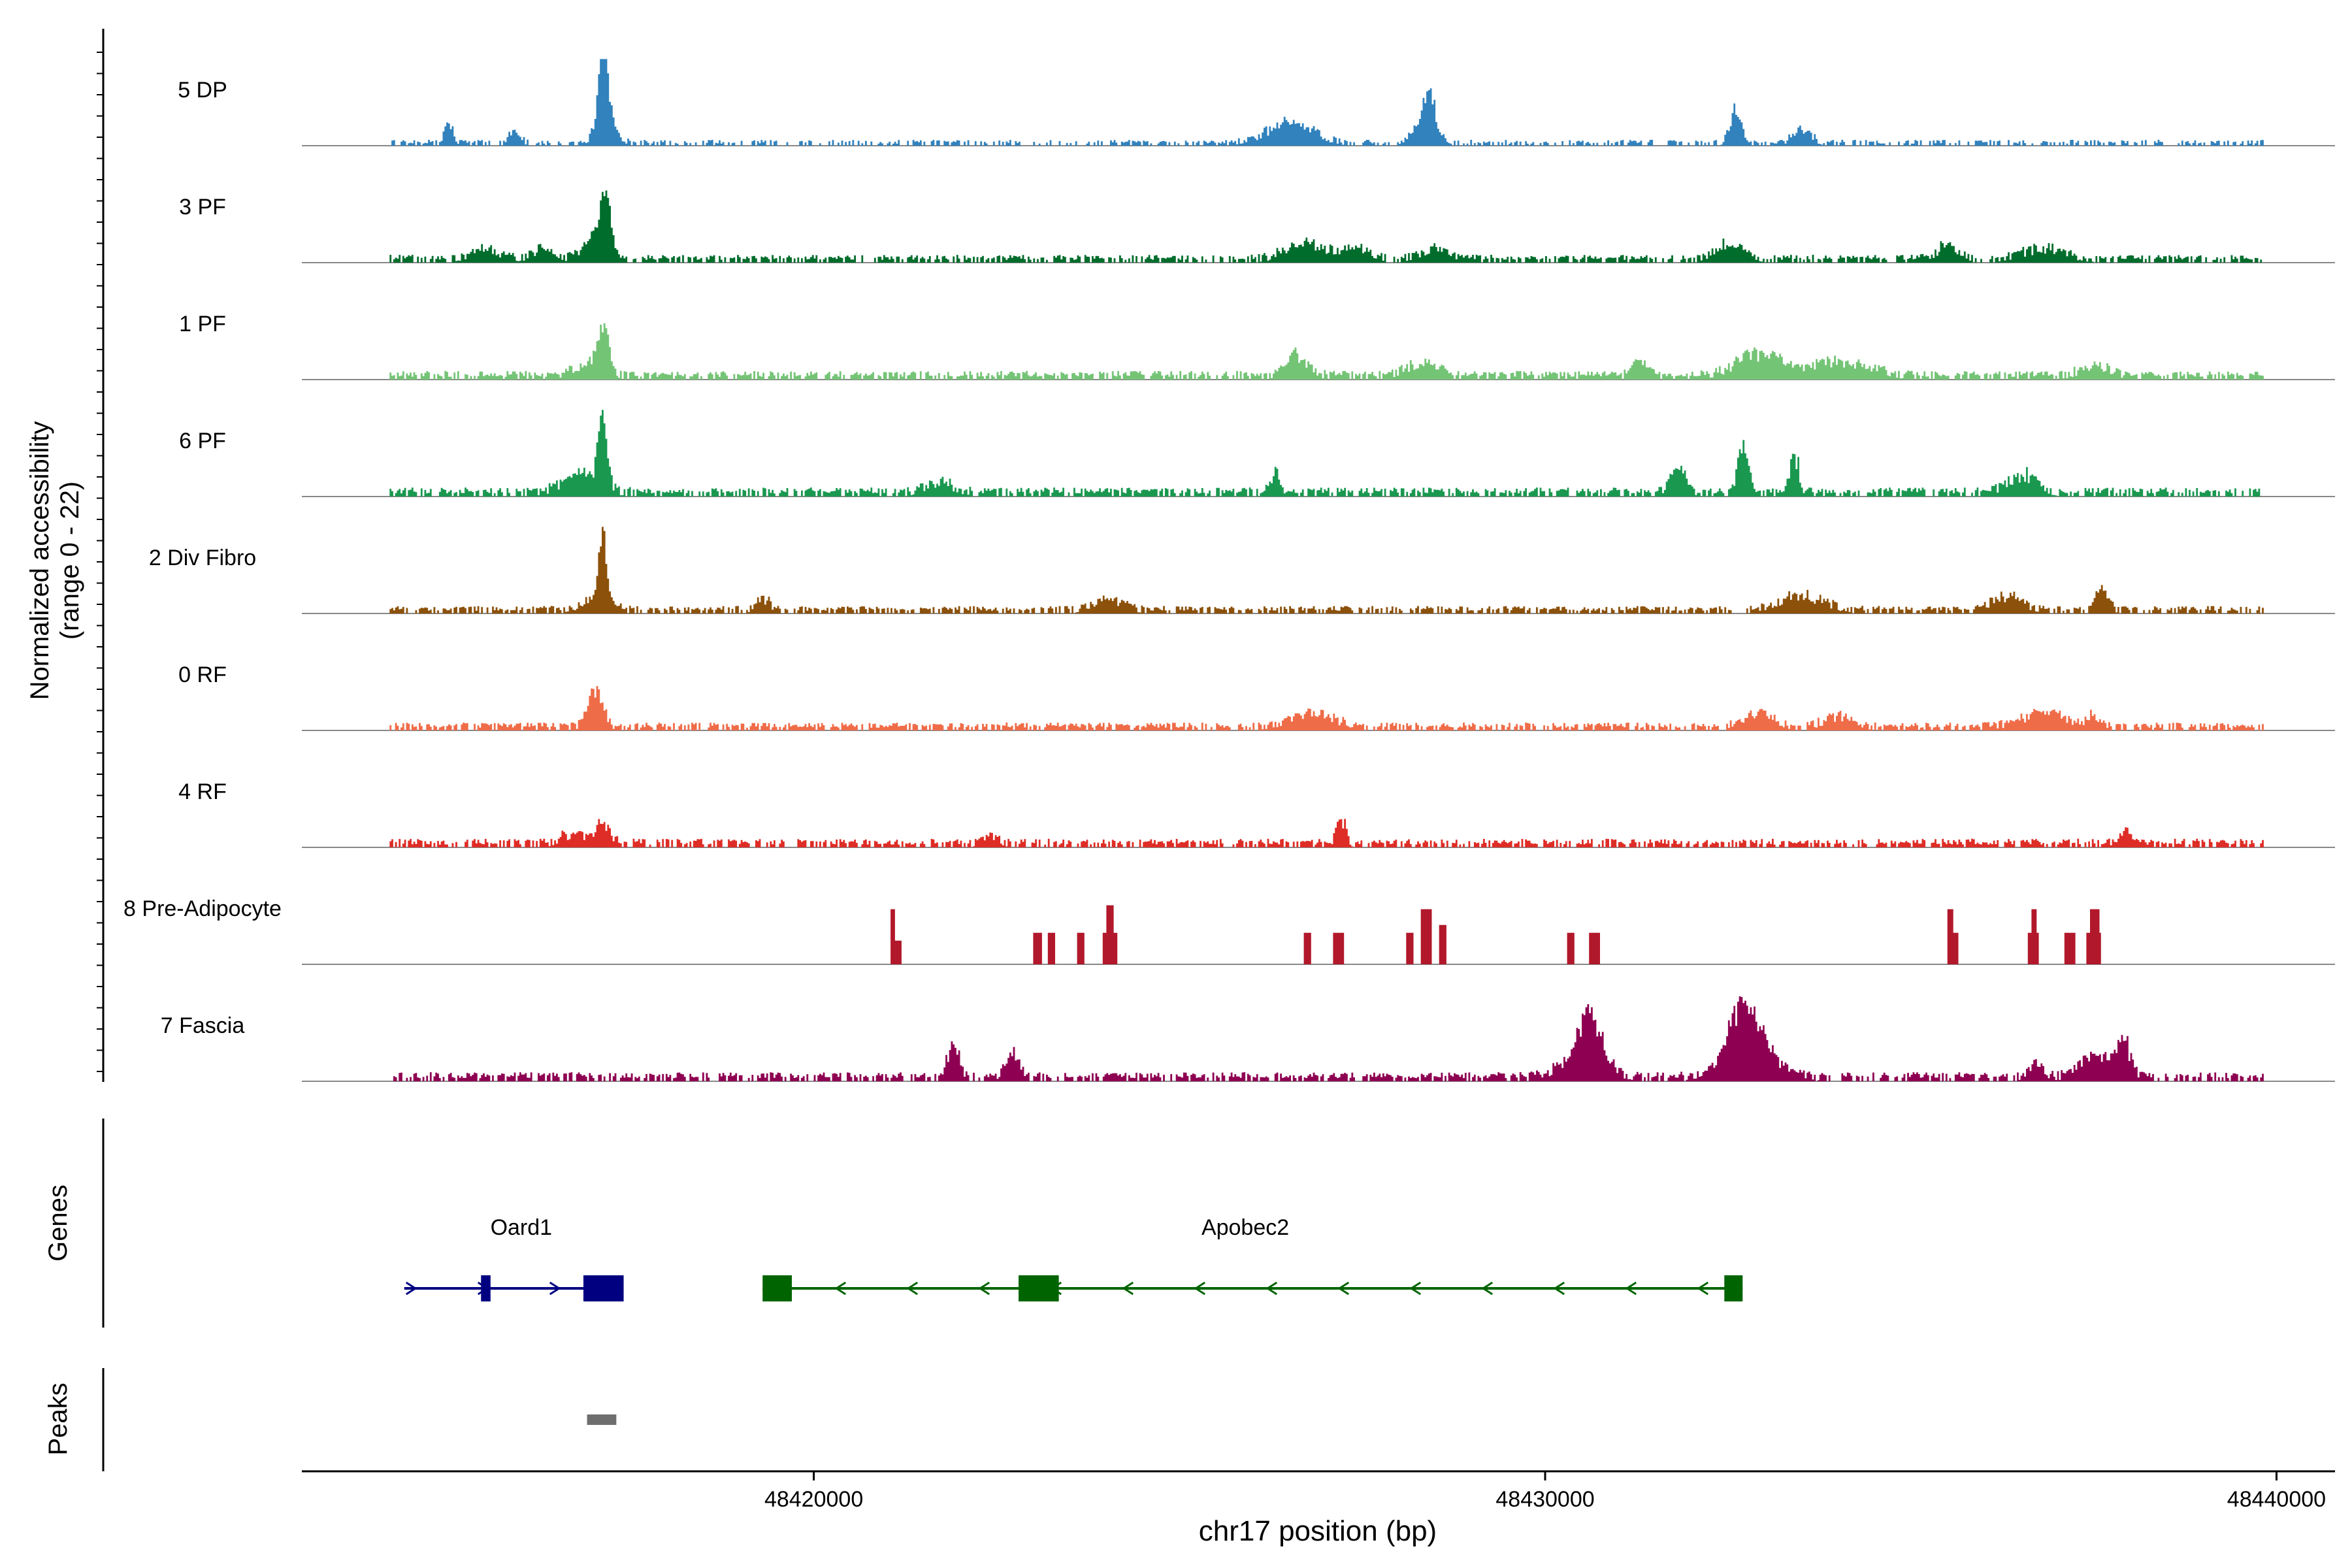 The image size is (2352, 1568). I want to click on coverage-series-4-rf, so click(1326, 833).